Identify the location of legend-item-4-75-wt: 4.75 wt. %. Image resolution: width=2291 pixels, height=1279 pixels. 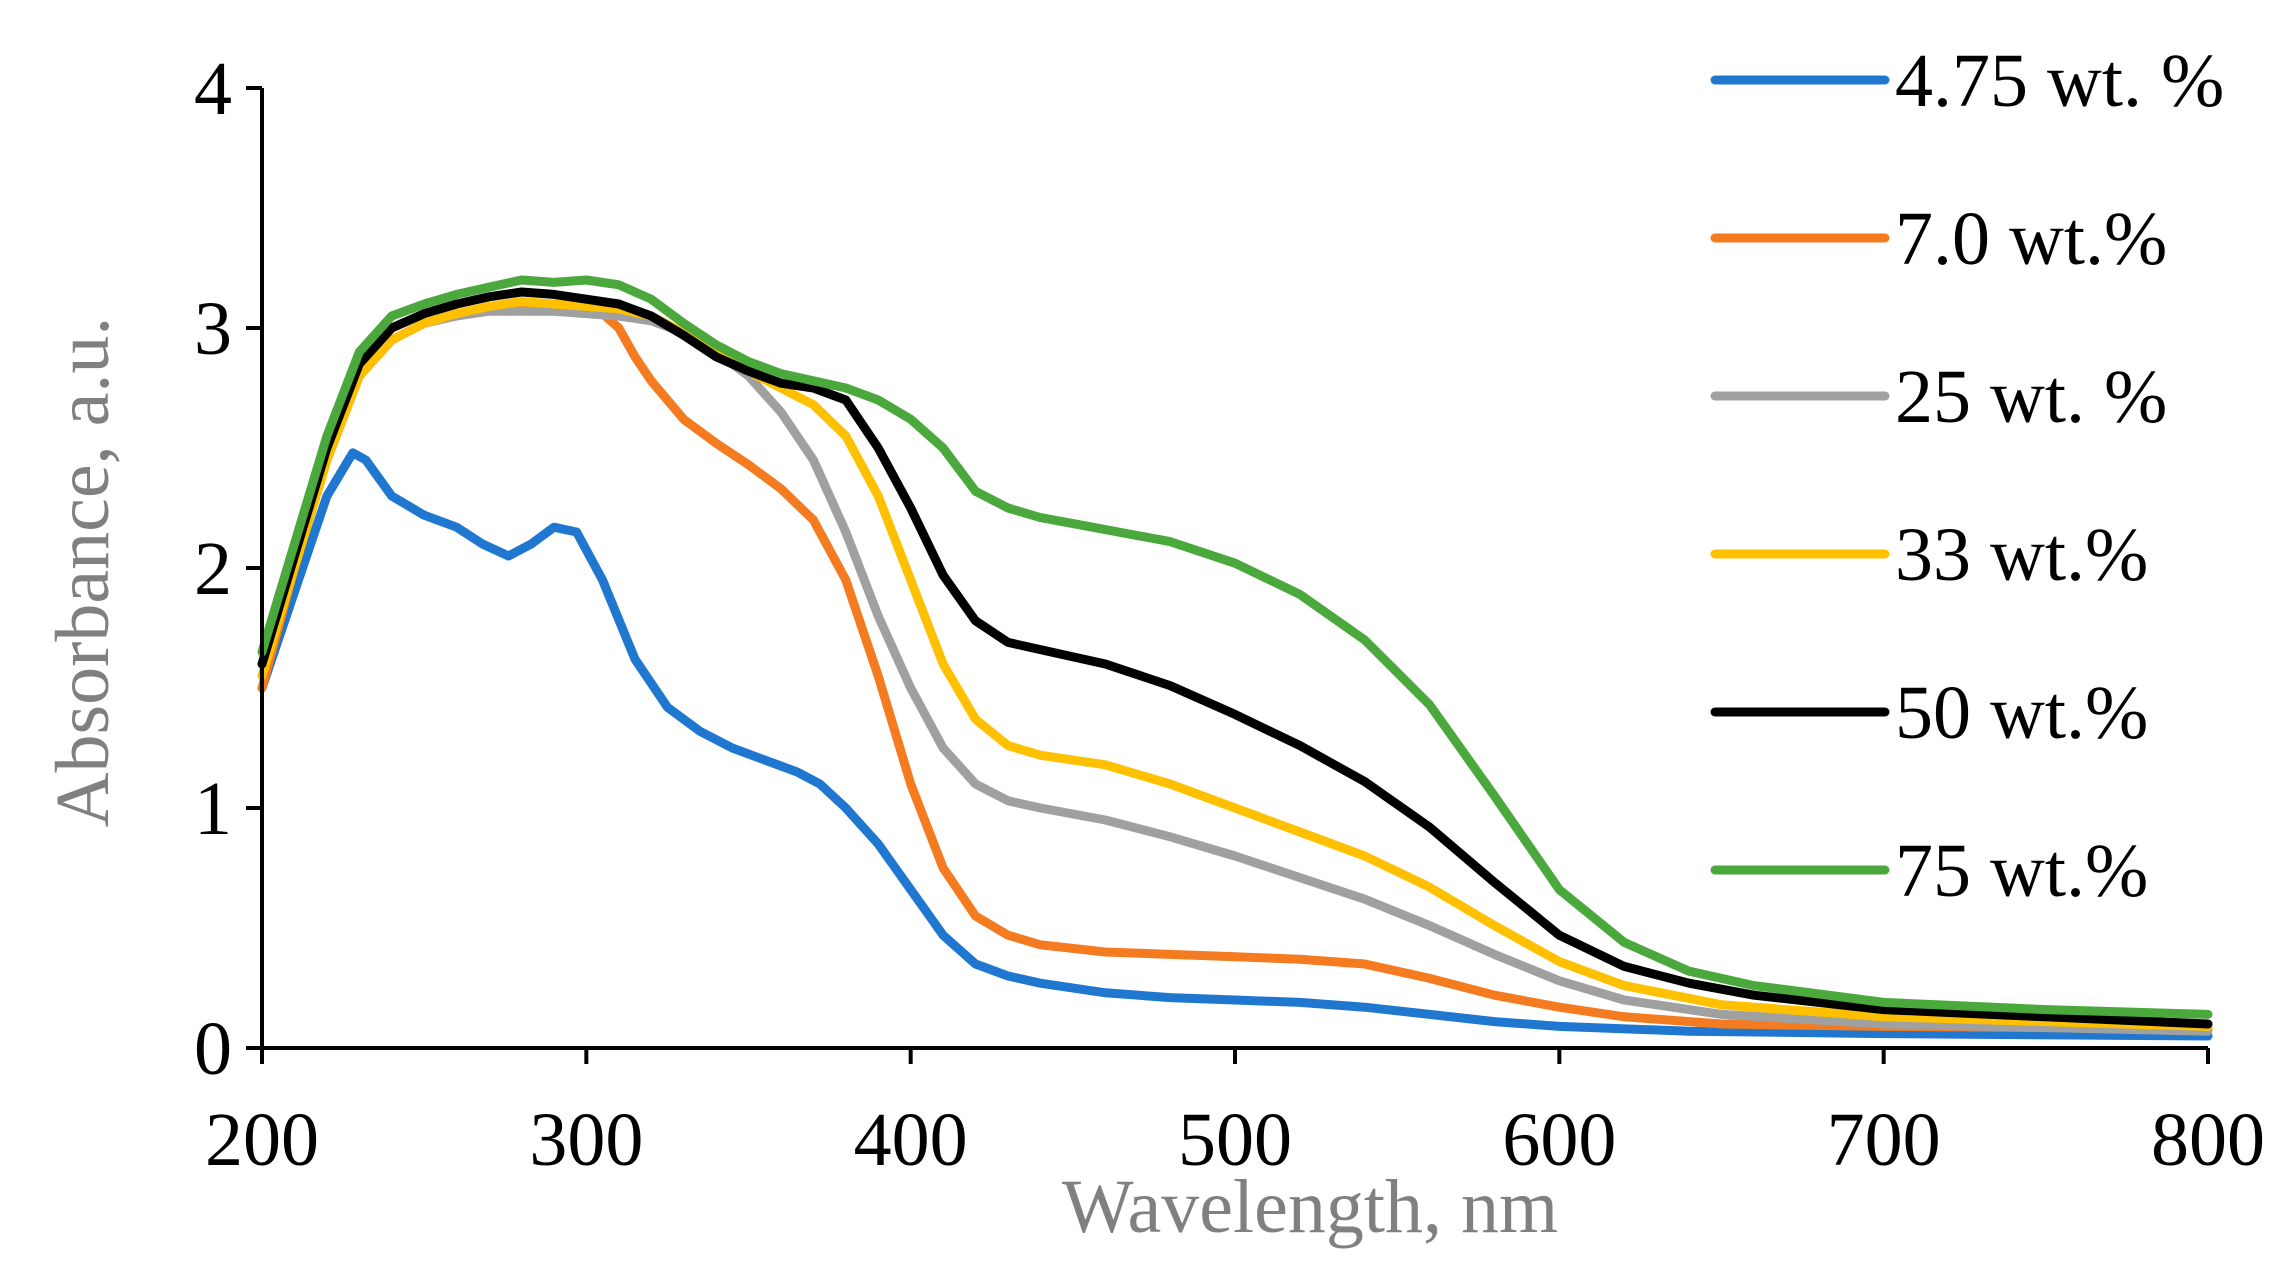
(1967, 81).